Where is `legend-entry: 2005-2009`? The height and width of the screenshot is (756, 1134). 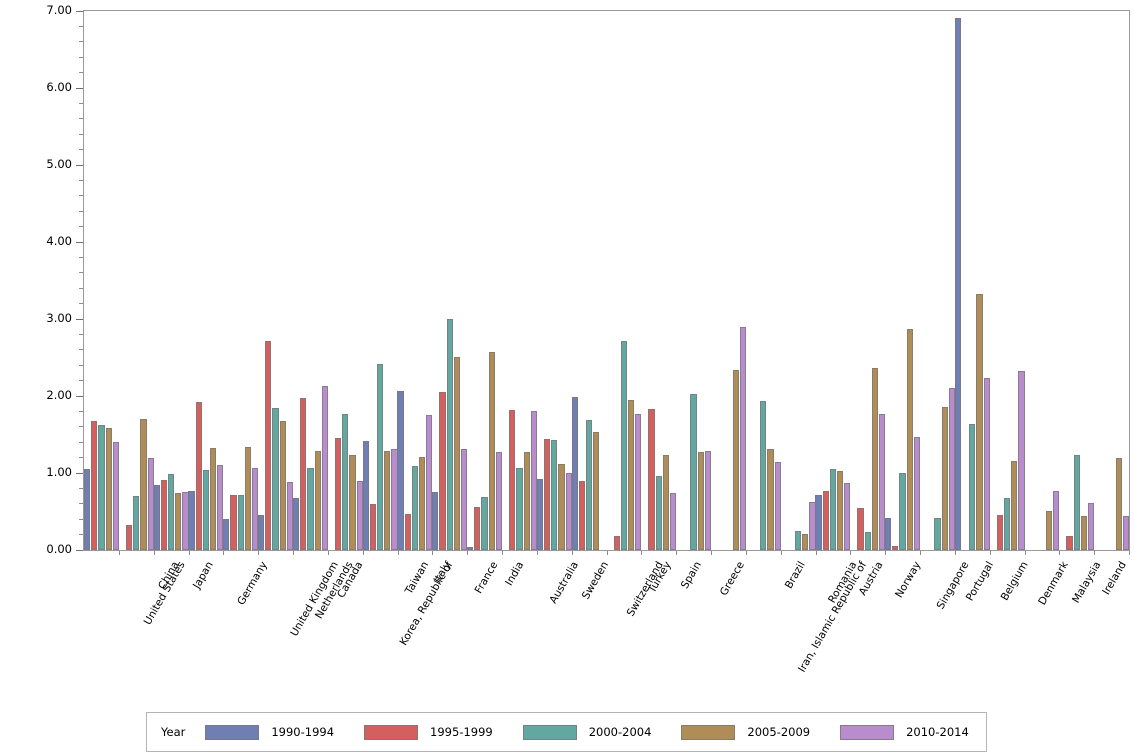 legend-entry: 2005-2009 is located at coordinates (746, 732).